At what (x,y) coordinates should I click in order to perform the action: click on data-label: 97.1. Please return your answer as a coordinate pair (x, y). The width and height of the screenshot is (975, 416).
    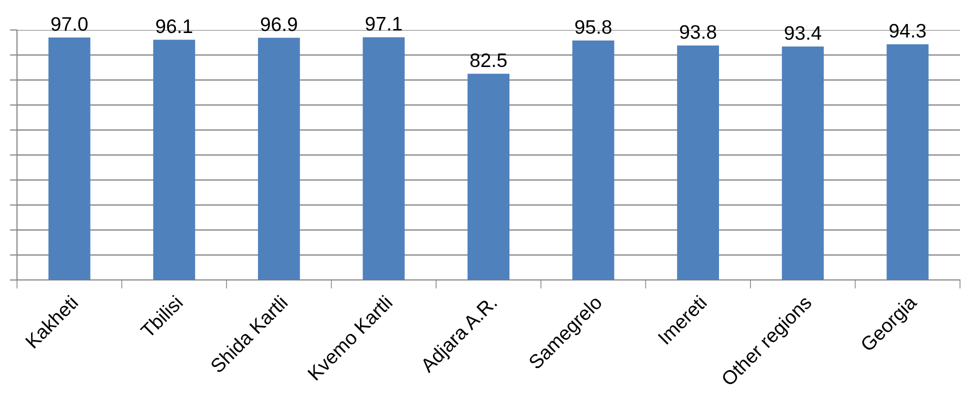
    Looking at the image, I should click on (384, 23).